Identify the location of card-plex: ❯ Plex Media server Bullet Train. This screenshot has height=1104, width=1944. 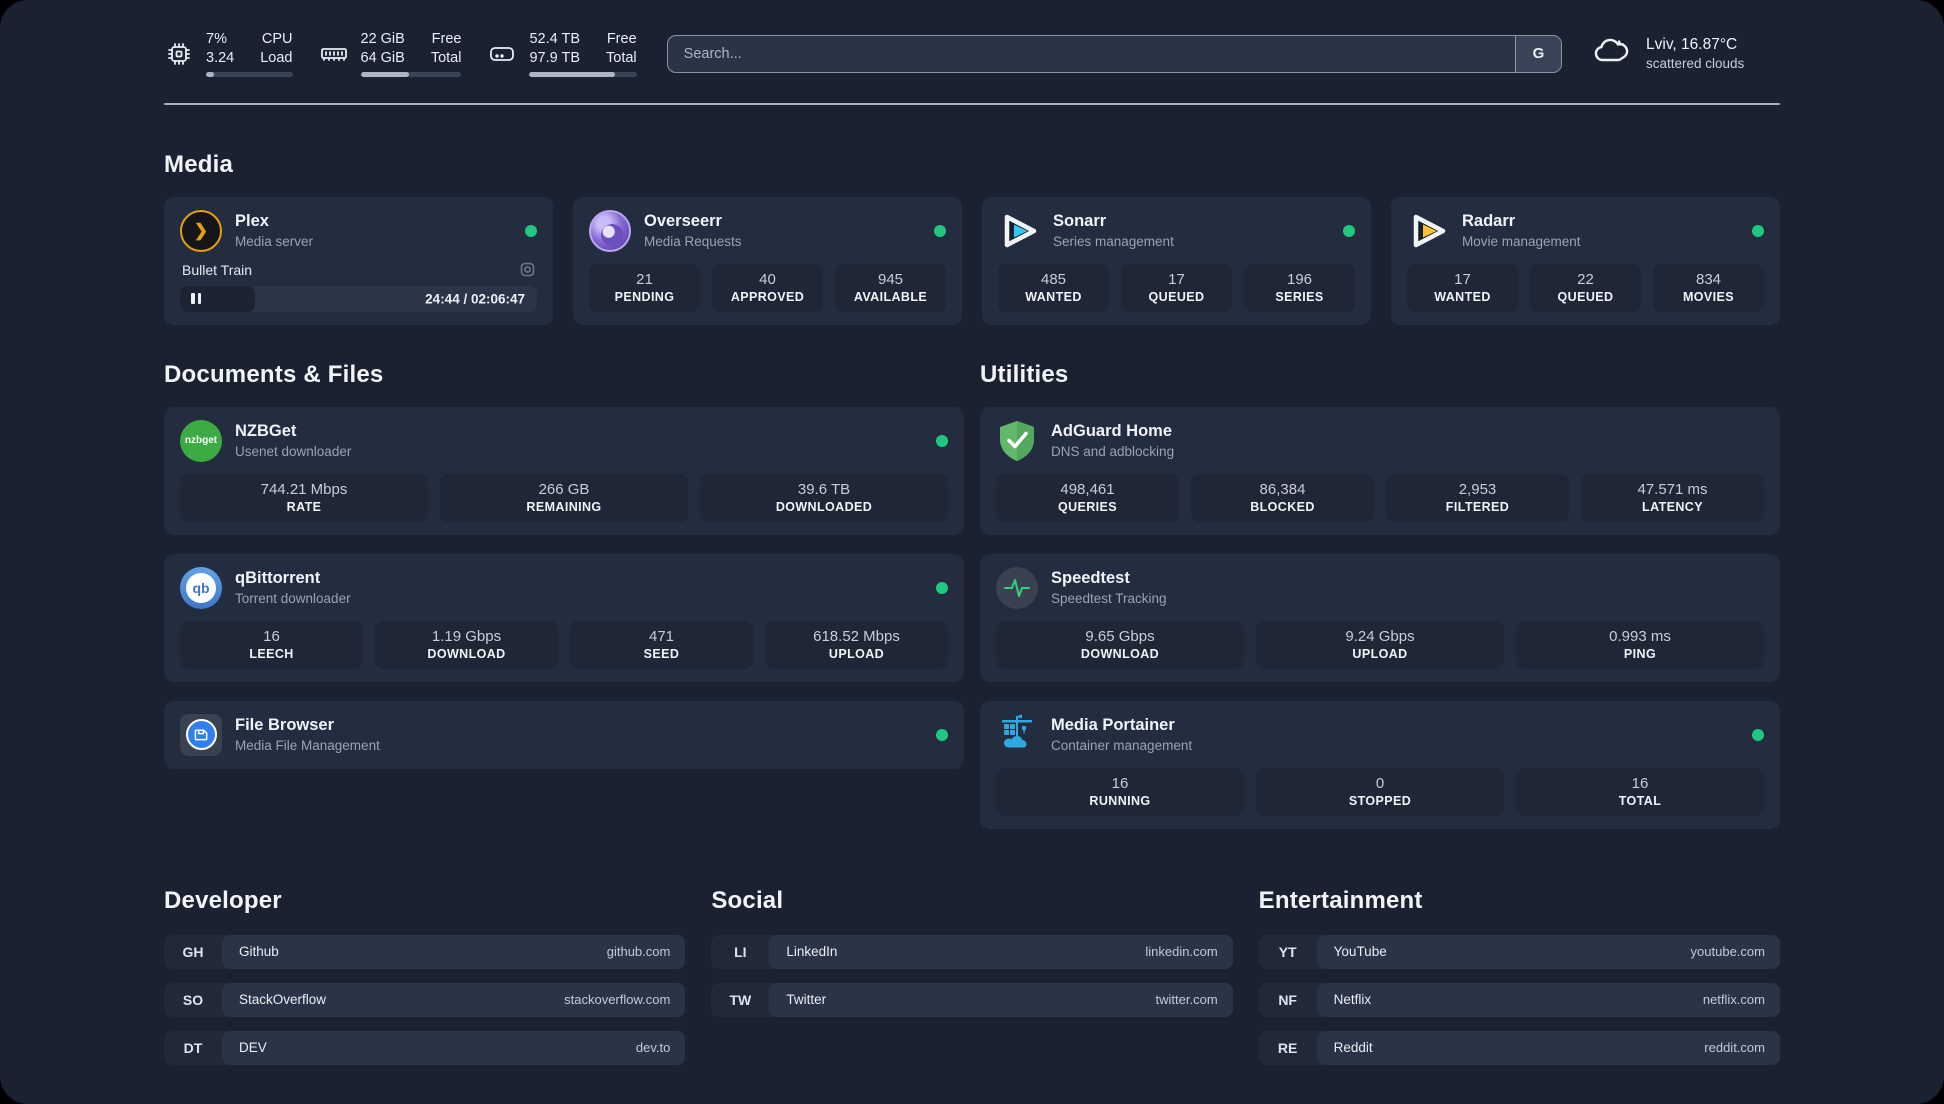
(358, 260).